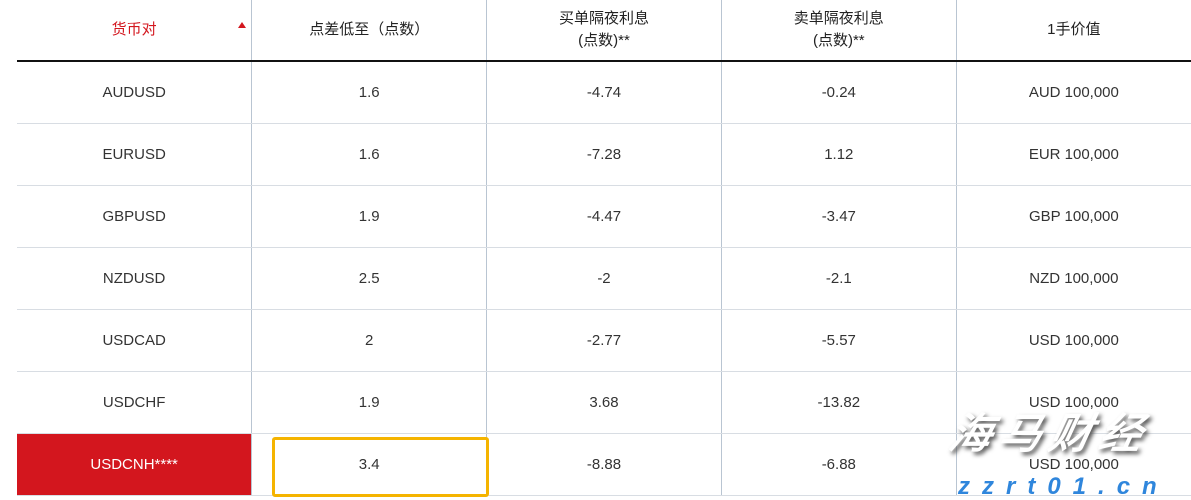  I want to click on cell-currency-pair: EURUSD, so click(134, 154).